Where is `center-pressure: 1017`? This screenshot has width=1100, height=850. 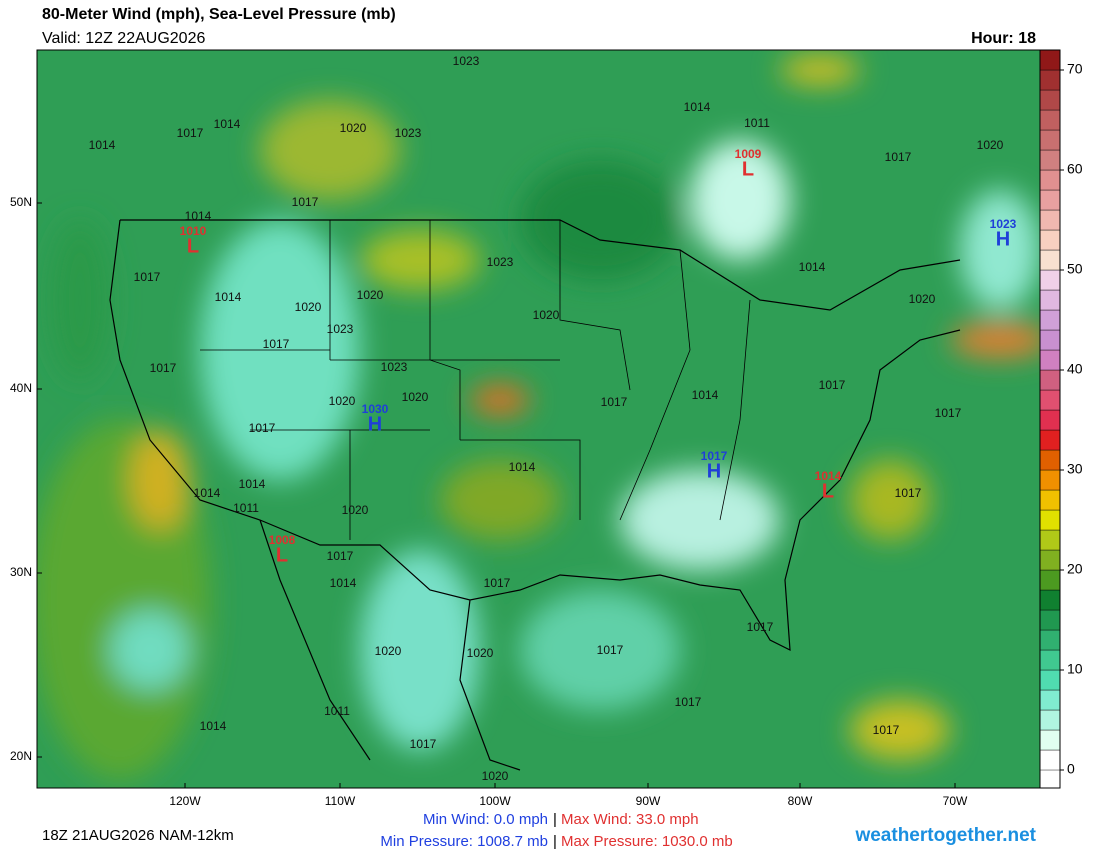
center-pressure: 1017 is located at coordinates (714, 456).